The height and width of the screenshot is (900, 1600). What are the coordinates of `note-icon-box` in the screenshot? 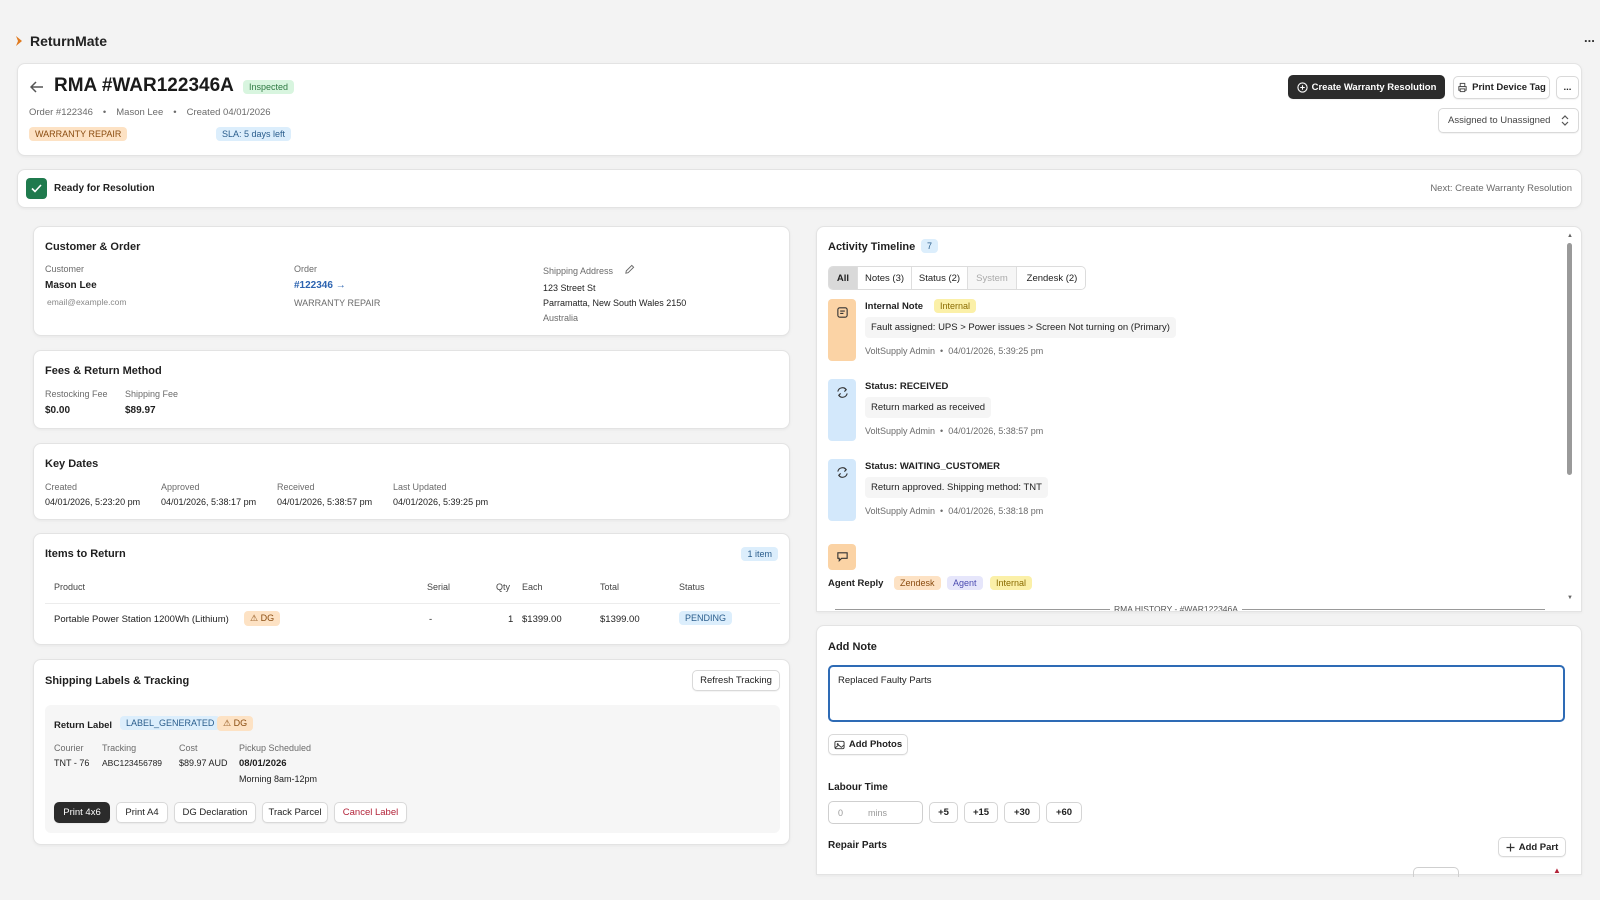 It's located at (842, 330).